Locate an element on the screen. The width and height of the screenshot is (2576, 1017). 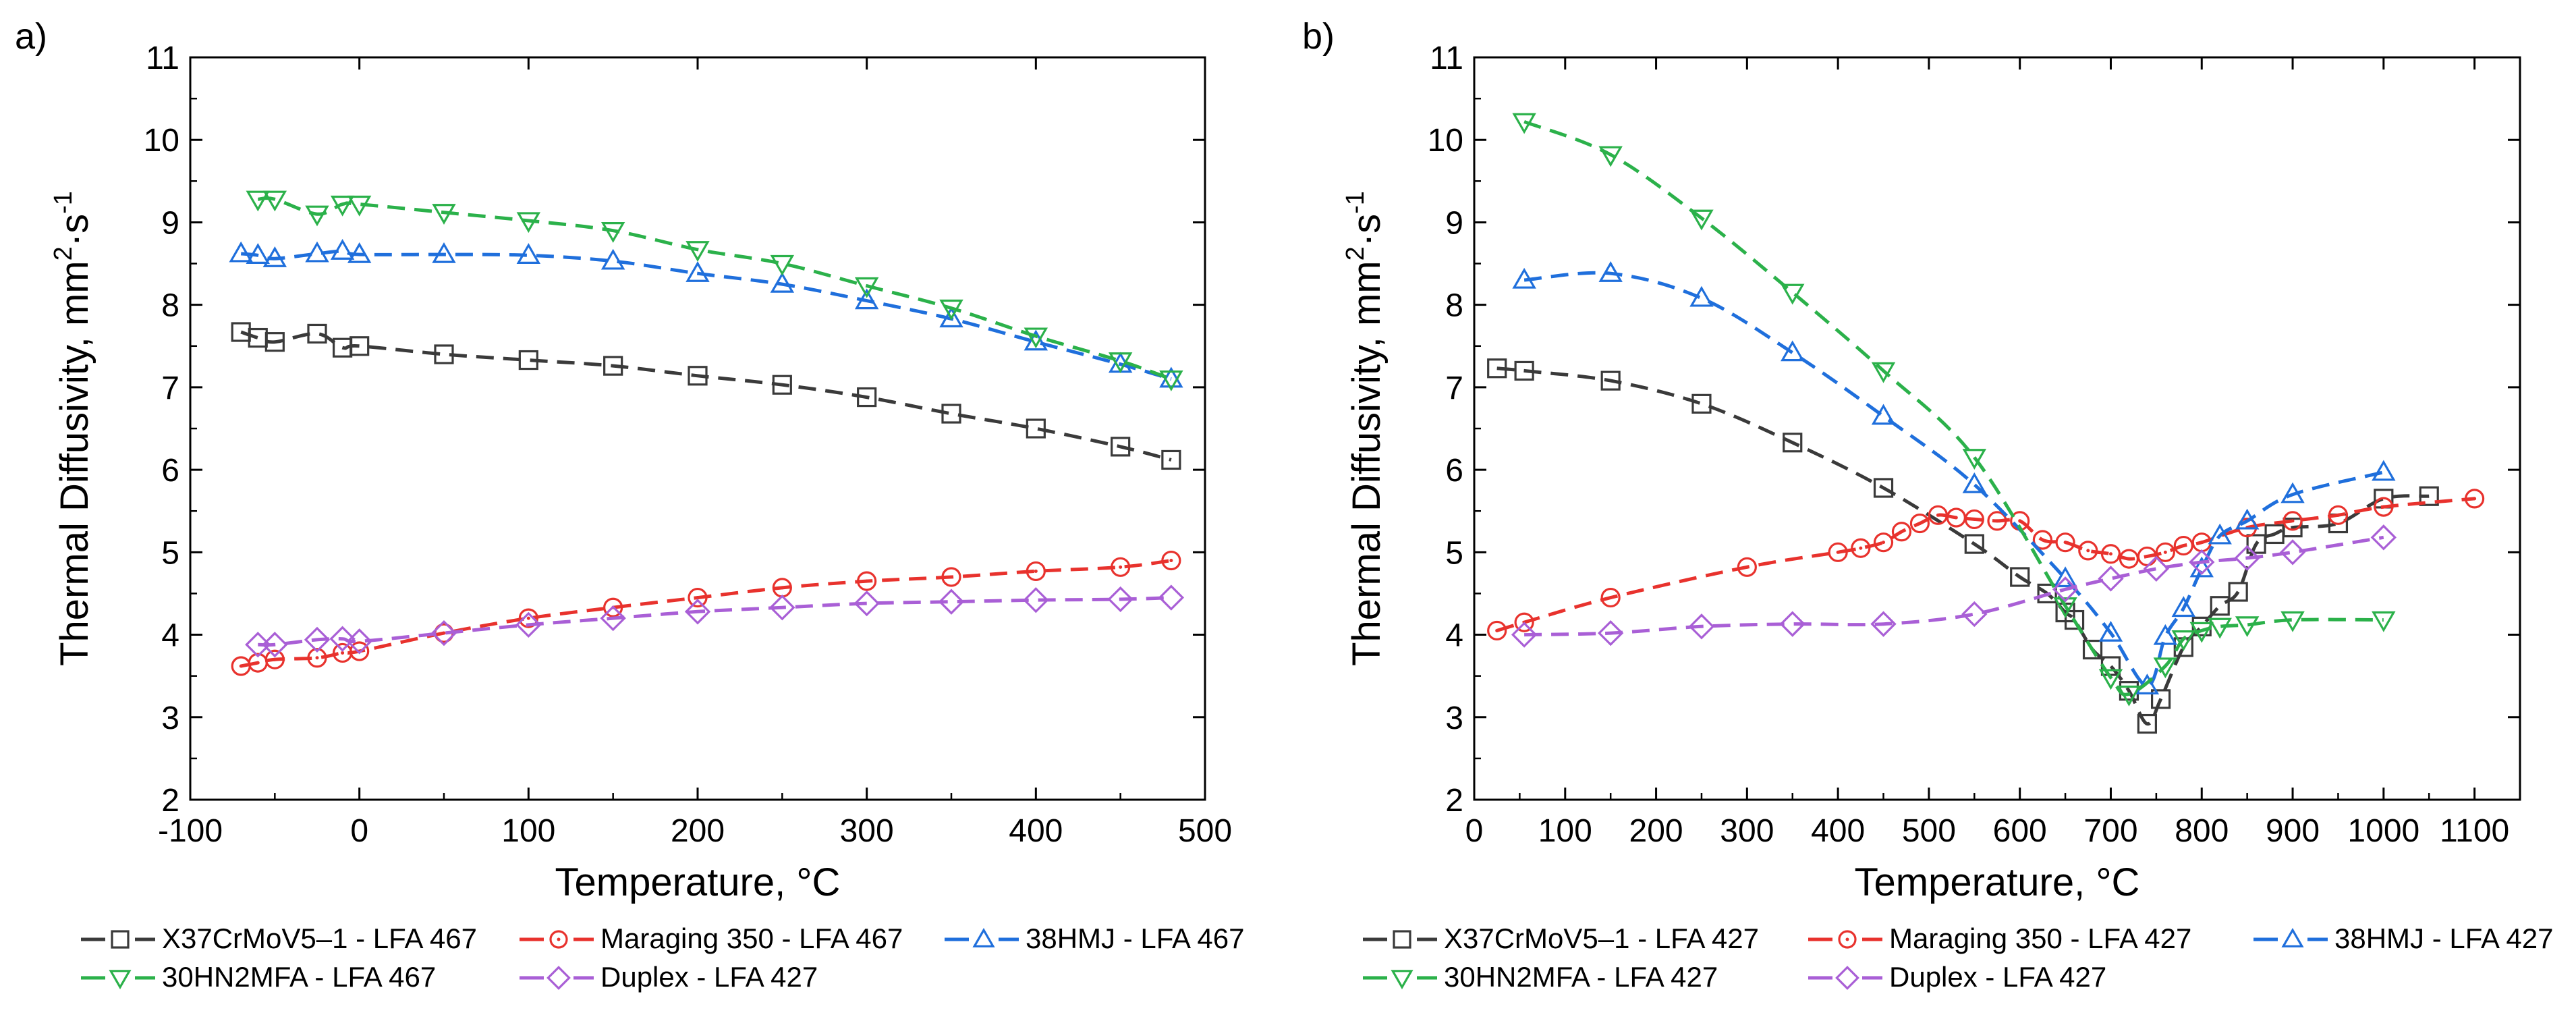
x-tick-label: 400 is located at coordinates (1838, 831).